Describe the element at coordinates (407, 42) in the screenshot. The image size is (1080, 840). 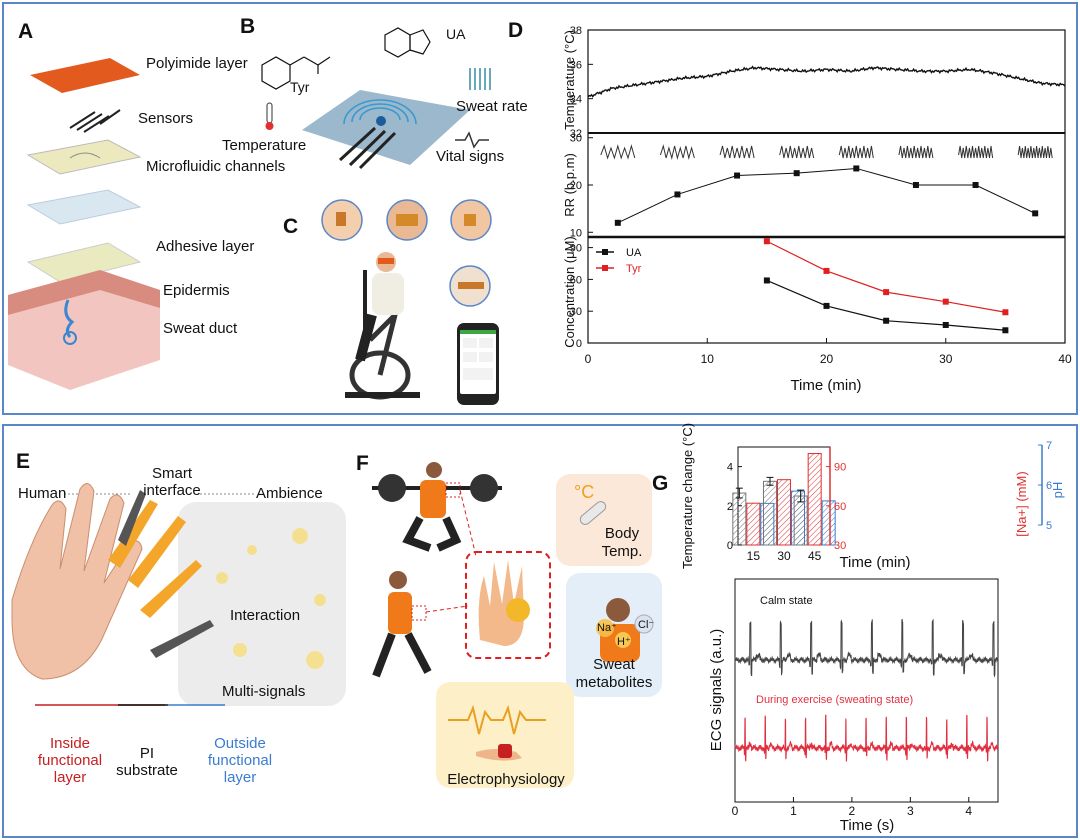
I see `ua-structure` at that location.